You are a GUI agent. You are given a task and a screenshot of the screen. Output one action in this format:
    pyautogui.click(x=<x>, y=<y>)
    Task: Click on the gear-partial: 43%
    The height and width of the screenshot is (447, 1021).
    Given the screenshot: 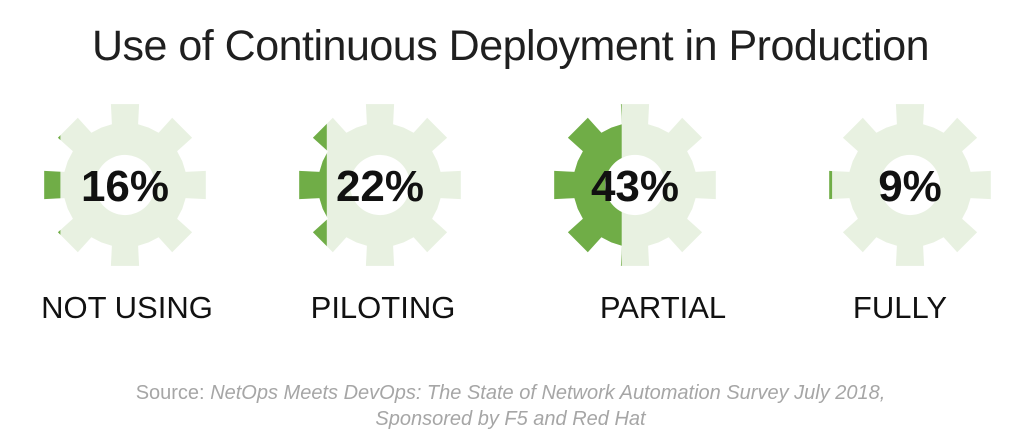 What is the action you would take?
    pyautogui.click(x=635, y=185)
    